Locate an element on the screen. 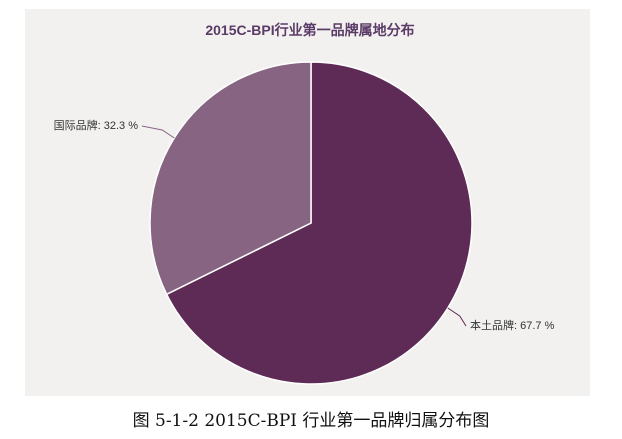 The width and height of the screenshot is (622, 439). pie-slice-international is located at coordinates (230, 178).